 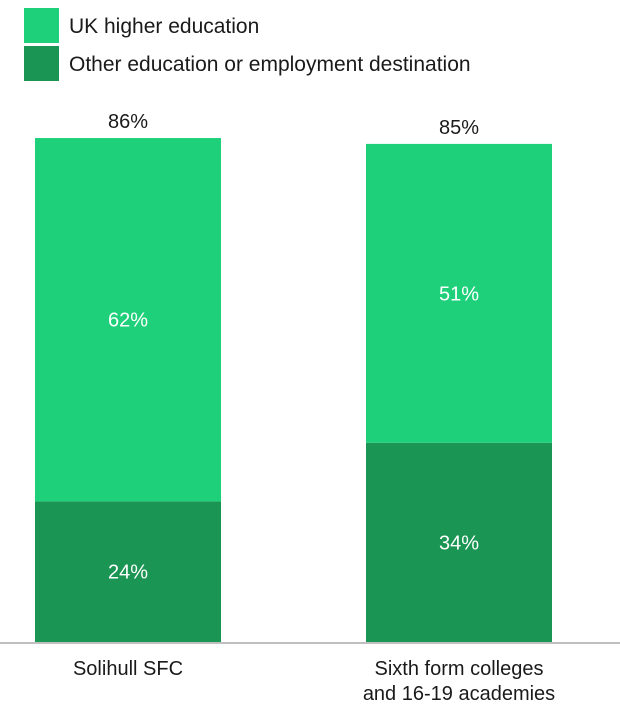 I want to click on data-label: 24%, so click(x=128, y=573).